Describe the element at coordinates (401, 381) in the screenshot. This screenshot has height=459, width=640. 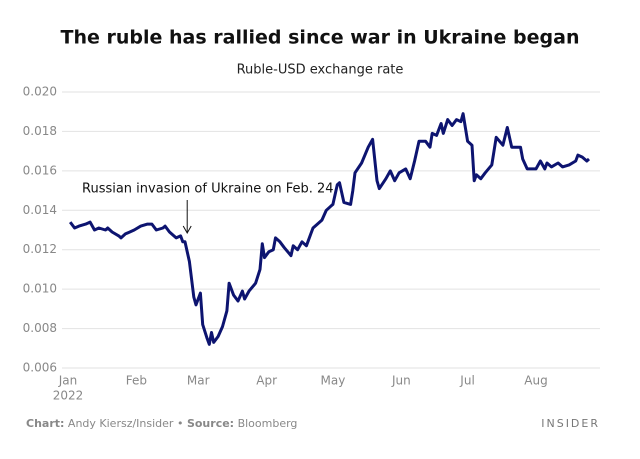
I see `x-tick-label: Jun` at that location.